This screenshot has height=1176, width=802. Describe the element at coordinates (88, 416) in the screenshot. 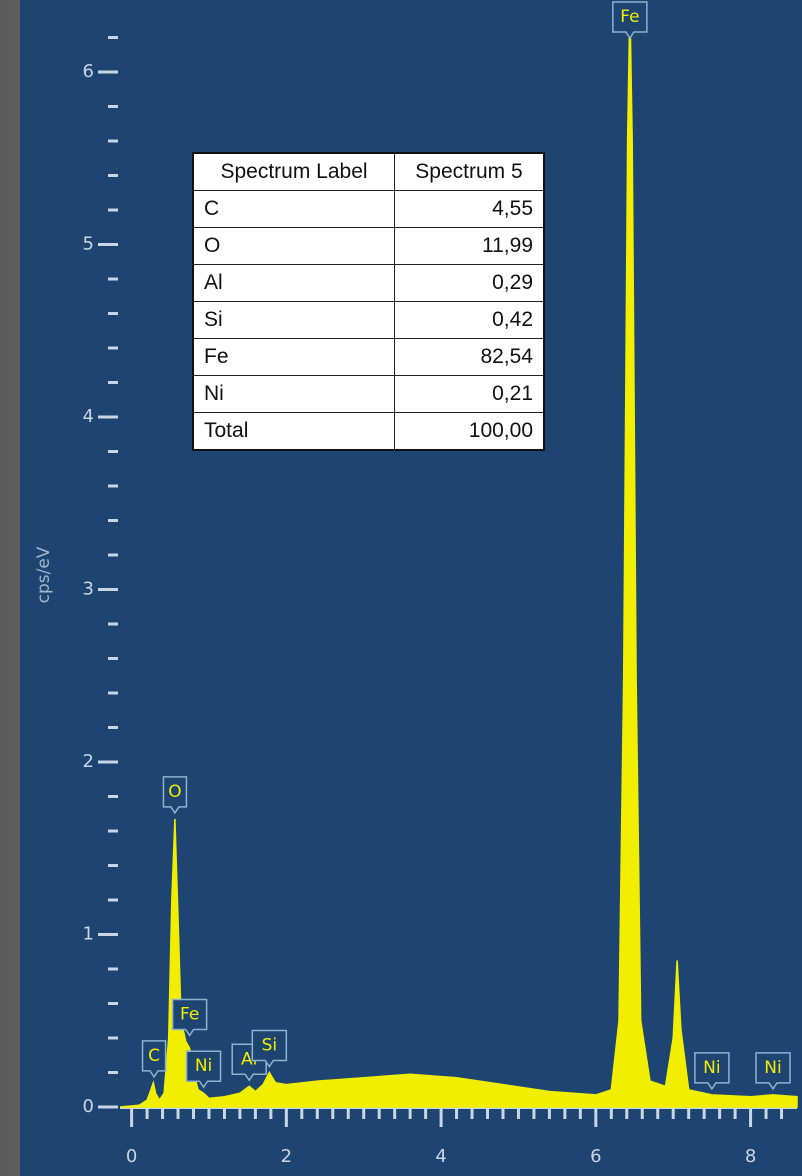

I see `y-tick-label: 4` at that location.